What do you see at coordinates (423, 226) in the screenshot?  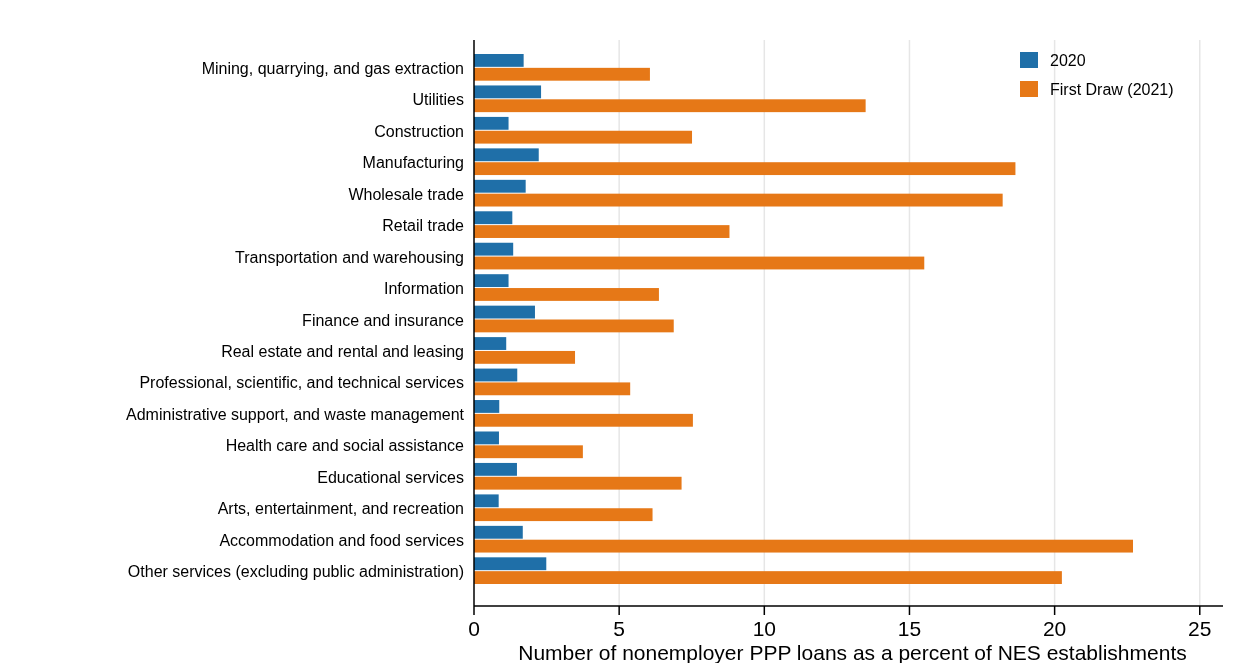 I see `y-tick-label: Retail trade` at bounding box center [423, 226].